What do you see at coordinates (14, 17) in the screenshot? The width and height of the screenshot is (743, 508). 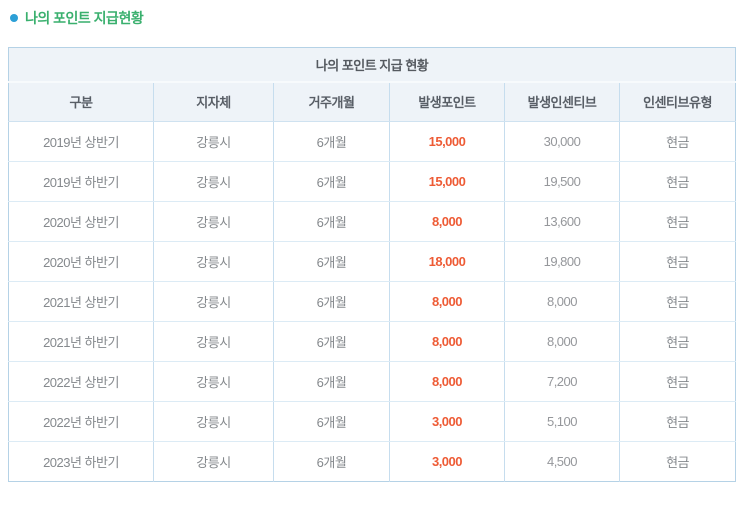 I see `bullet-icon` at bounding box center [14, 17].